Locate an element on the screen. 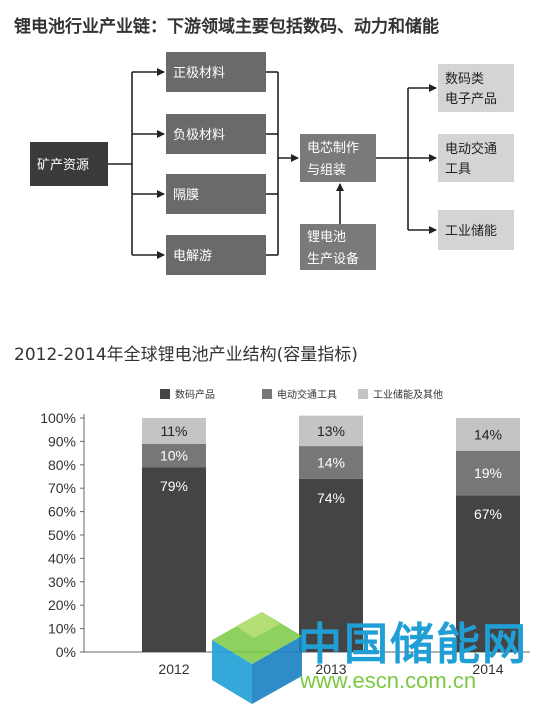 The width and height of the screenshot is (540, 709). box-material-3: 电解游 is located at coordinates (216, 255).